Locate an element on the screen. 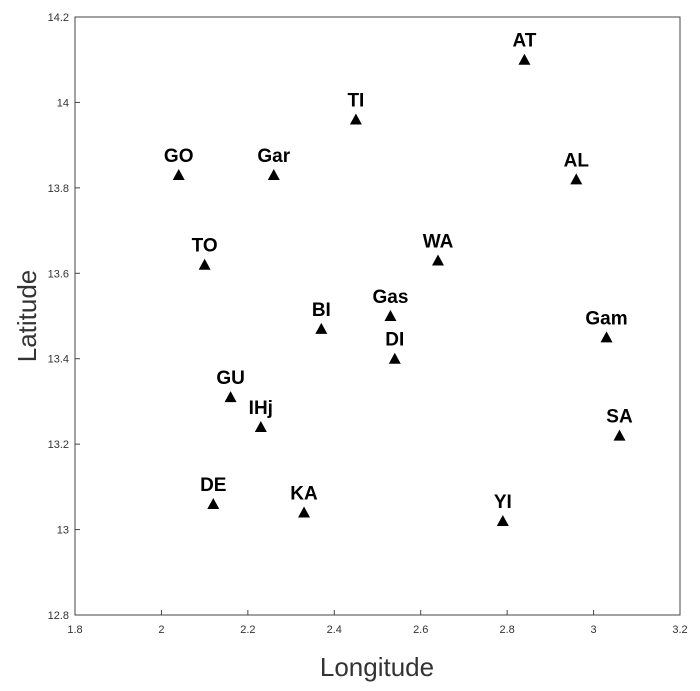  y-tick-label: 12.8 is located at coordinates (58, 616).